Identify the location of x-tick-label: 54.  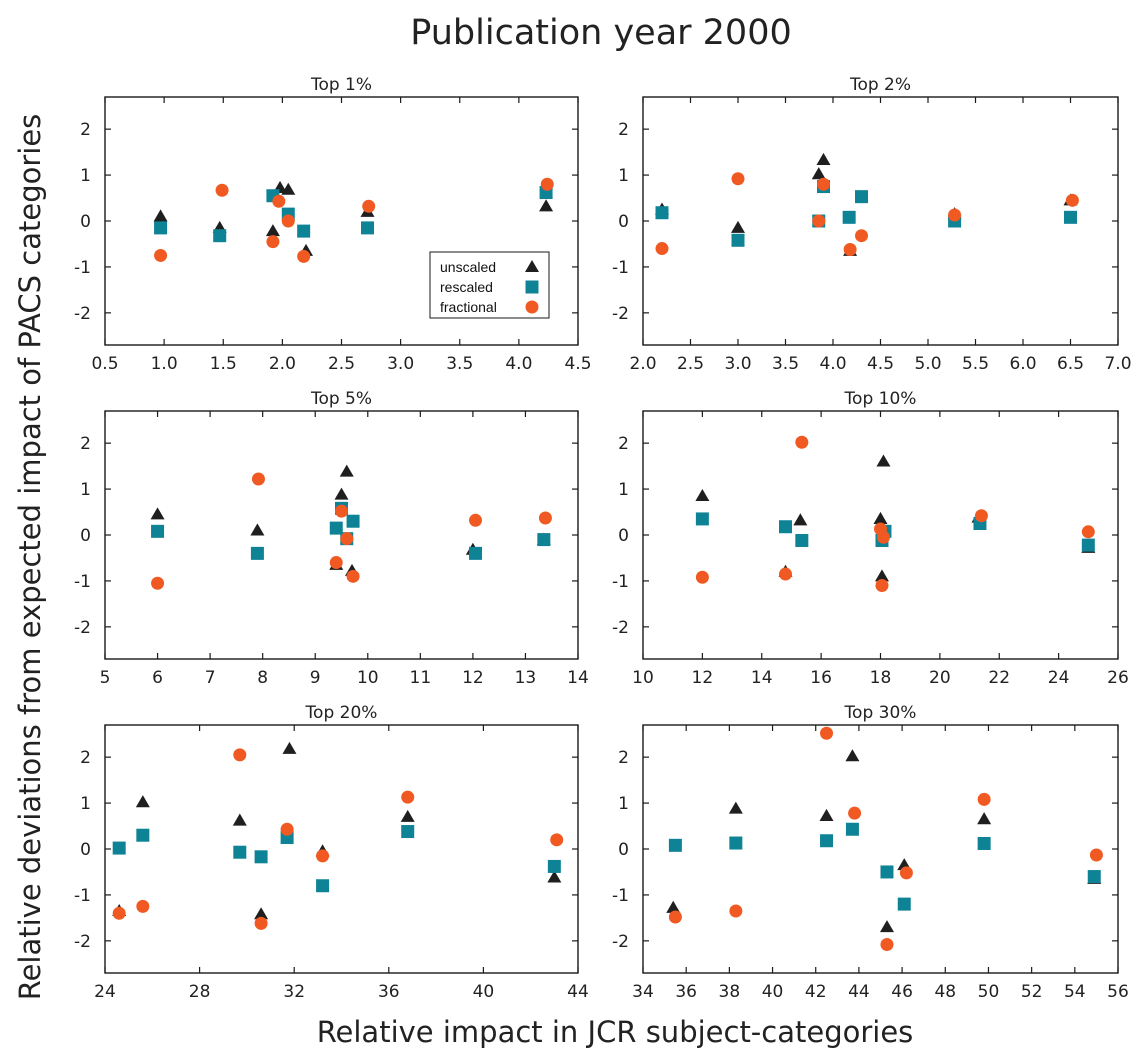
(1075, 992).